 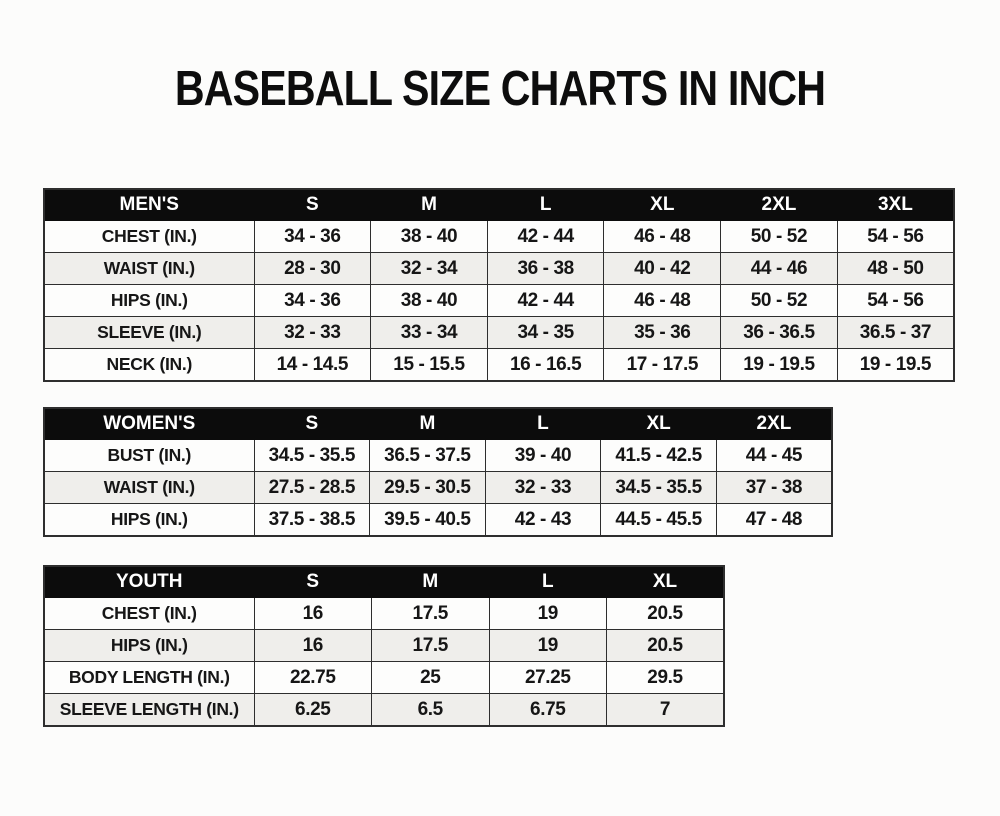 What do you see at coordinates (312, 678) in the screenshot?
I see `size-value-cell: 22.75` at bounding box center [312, 678].